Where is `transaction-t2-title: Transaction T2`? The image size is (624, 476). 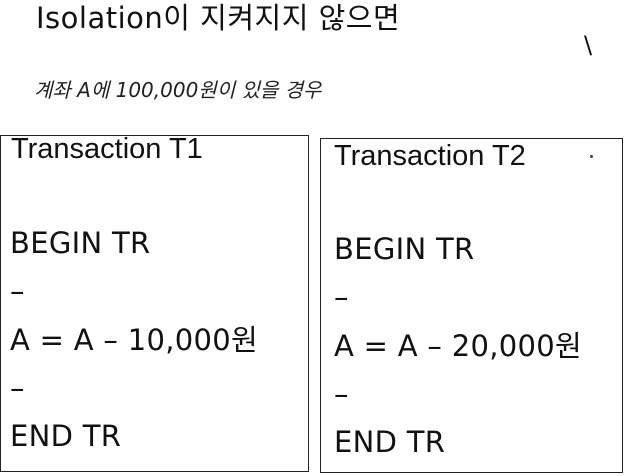 transaction-t2-title: Transaction T2 is located at coordinates (430, 156).